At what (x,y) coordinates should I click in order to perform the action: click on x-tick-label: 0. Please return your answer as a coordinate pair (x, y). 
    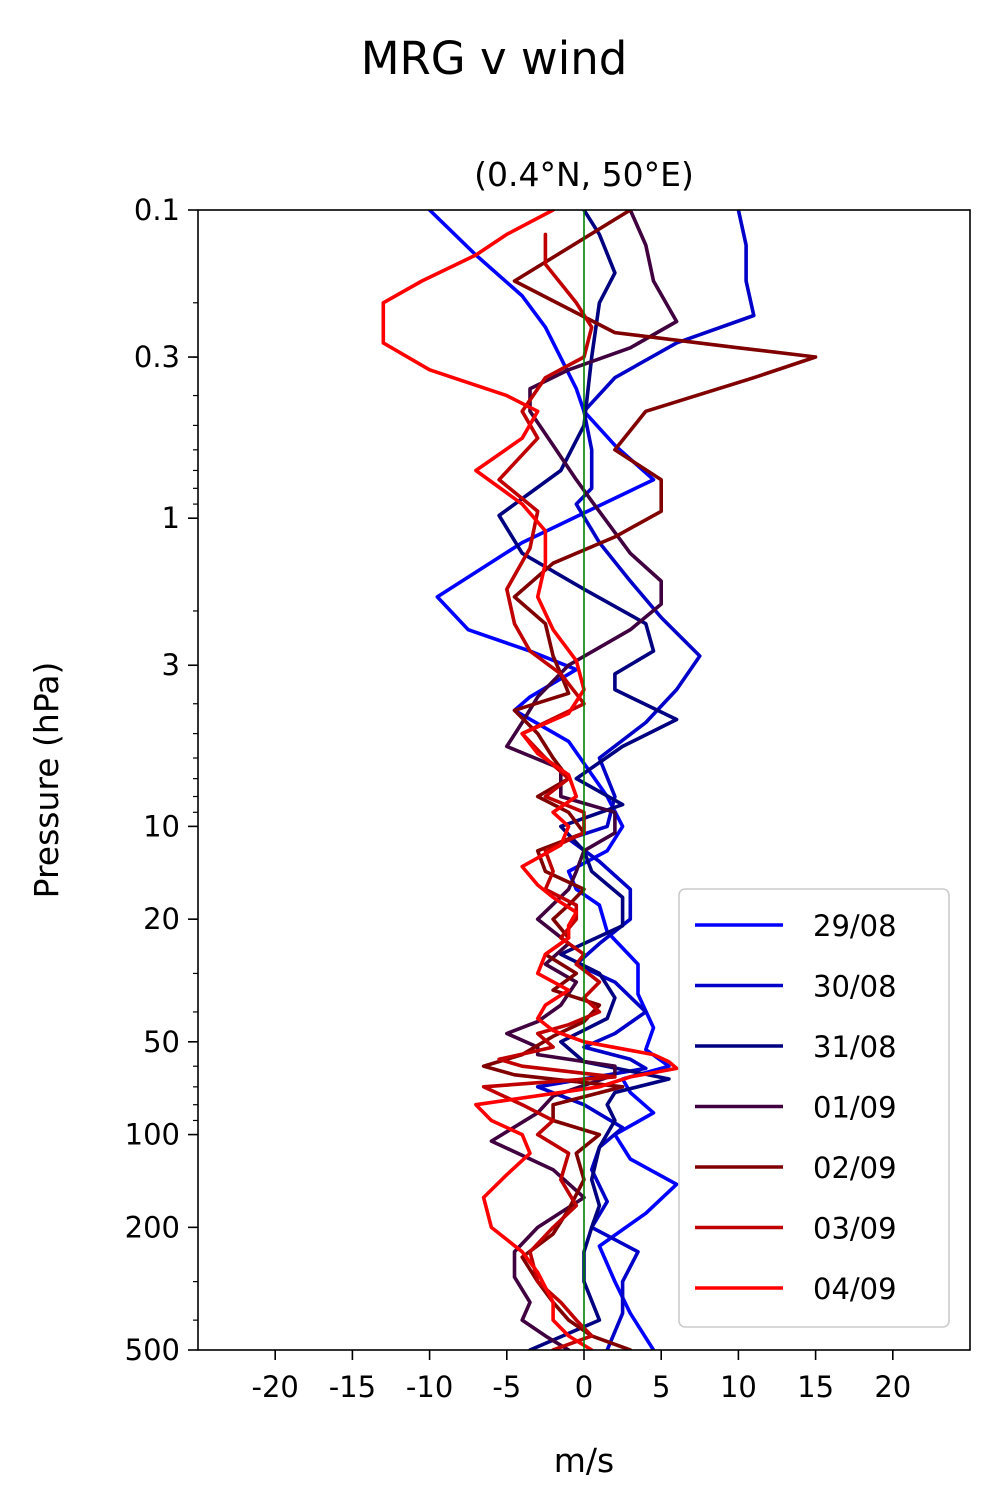
    Looking at the image, I should click on (584, 1387).